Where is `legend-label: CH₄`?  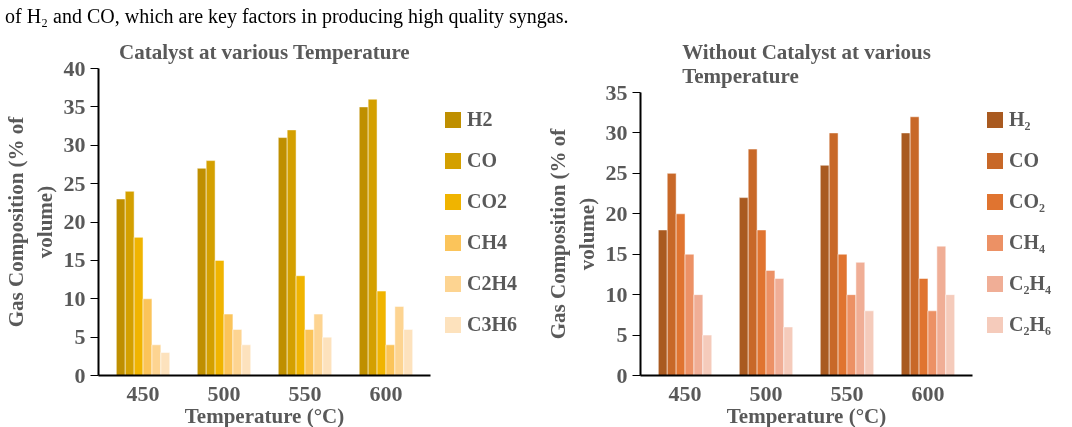
legend-label: CH₄ is located at coordinates (1027, 243).